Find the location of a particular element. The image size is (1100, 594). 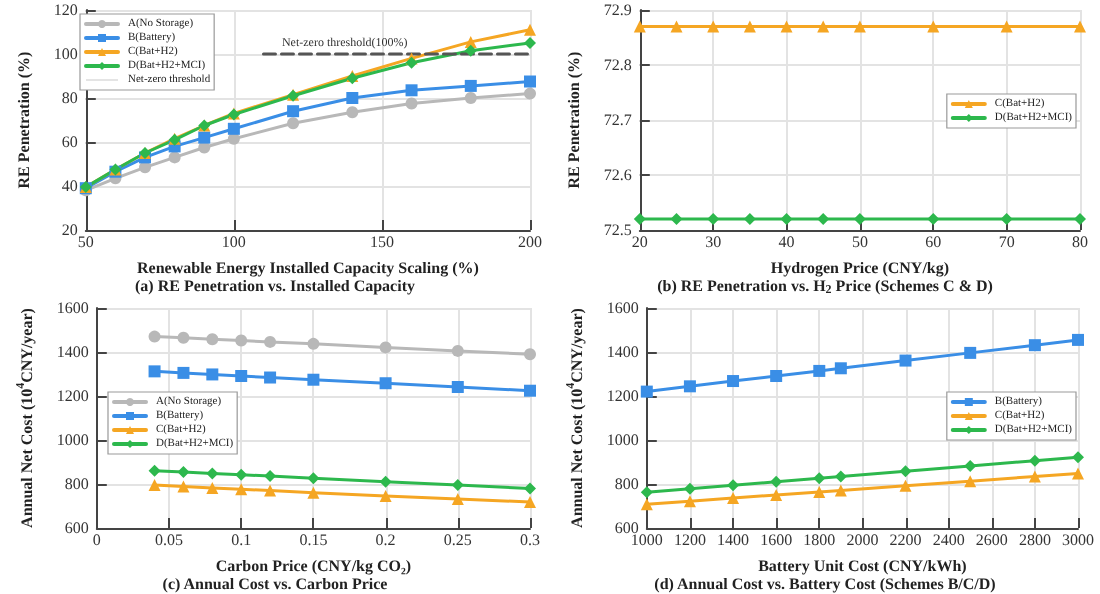

x-tick-label: 70 is located at coordinates (1006, 242).